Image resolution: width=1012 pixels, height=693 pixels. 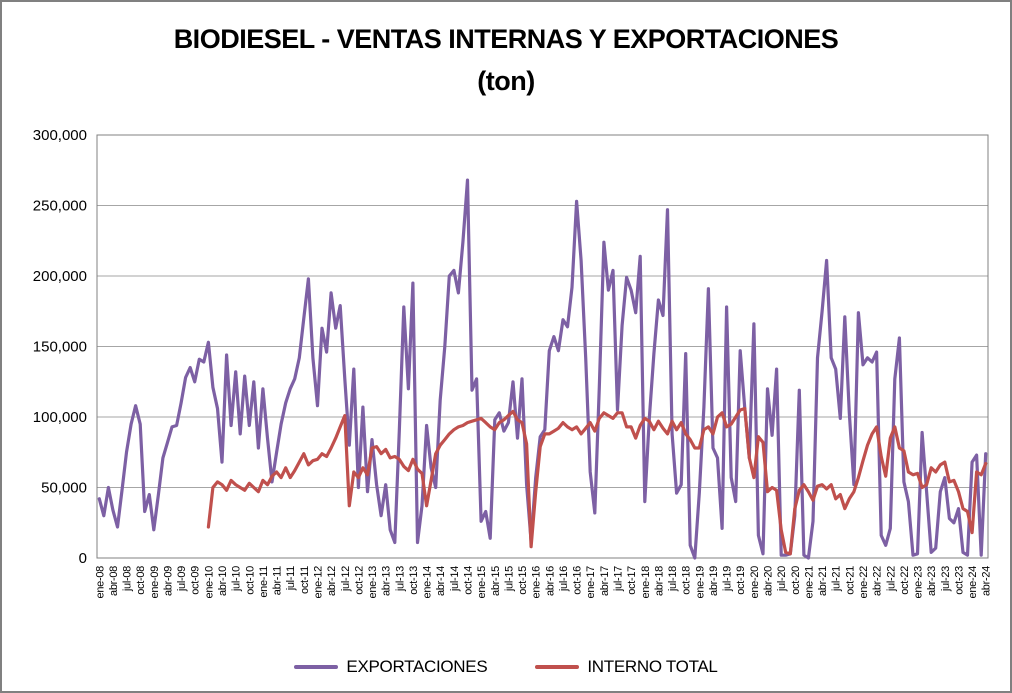 What do you see at coordinates (946, 579) in the screenshot?
I see `x-axis-label-jul-23: jul-23` at bounding box center [946, 579].